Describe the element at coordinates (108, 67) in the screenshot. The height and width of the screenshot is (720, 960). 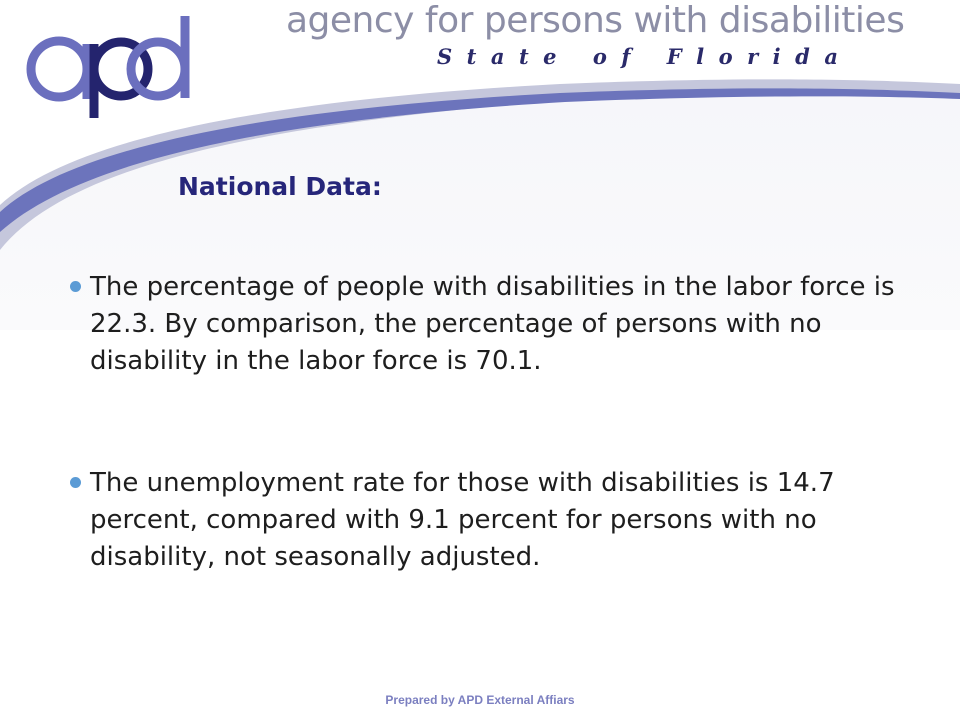
I see `apd-logo` at that location.